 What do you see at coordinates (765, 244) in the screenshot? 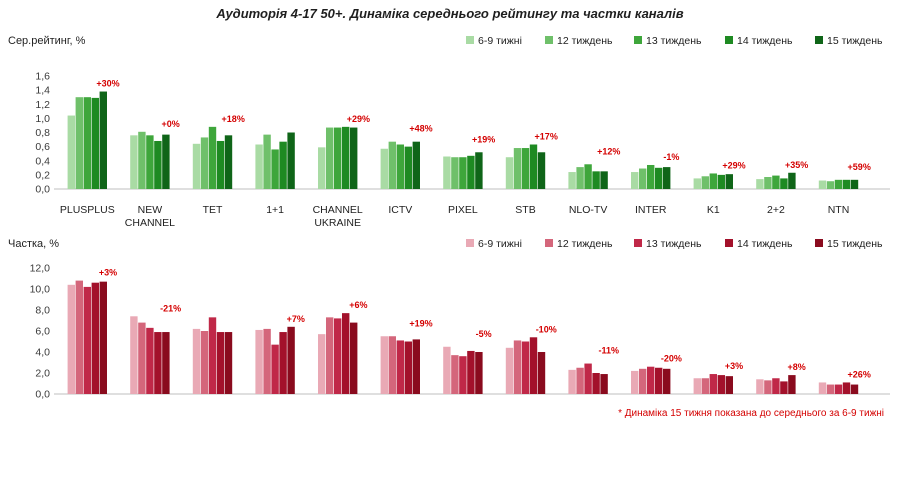
I see `share-legend-label: 14 тиждень` at bounding box center [765, 244].